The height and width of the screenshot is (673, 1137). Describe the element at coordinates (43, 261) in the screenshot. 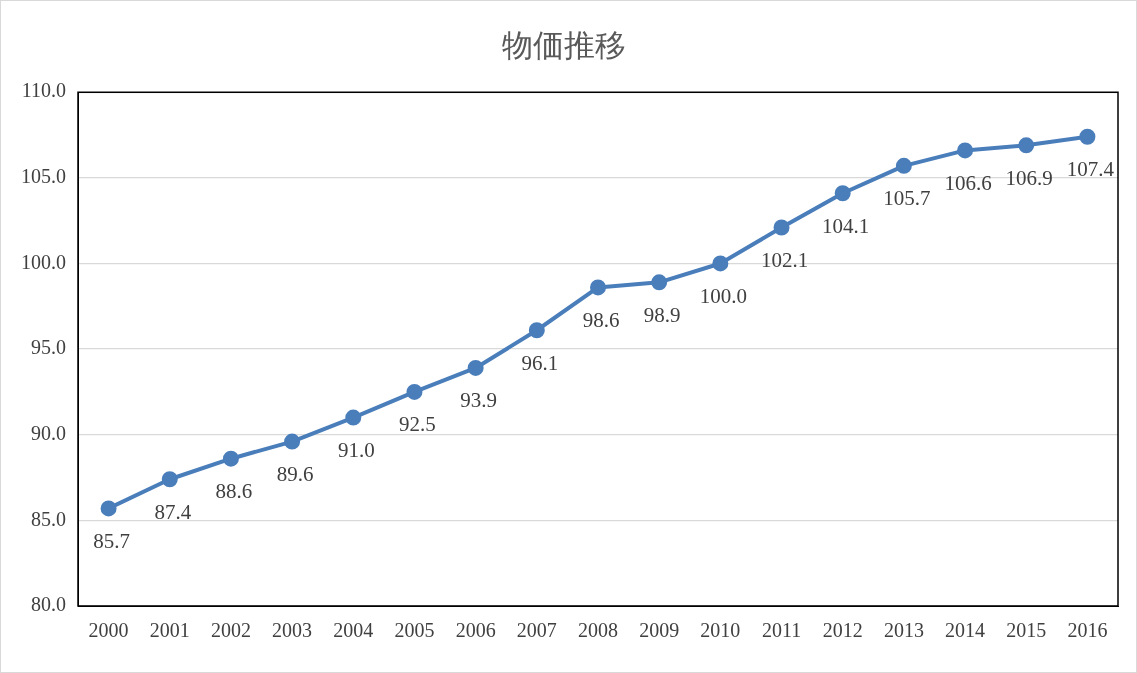

I see `y-tick-label: 100.0` at that location.